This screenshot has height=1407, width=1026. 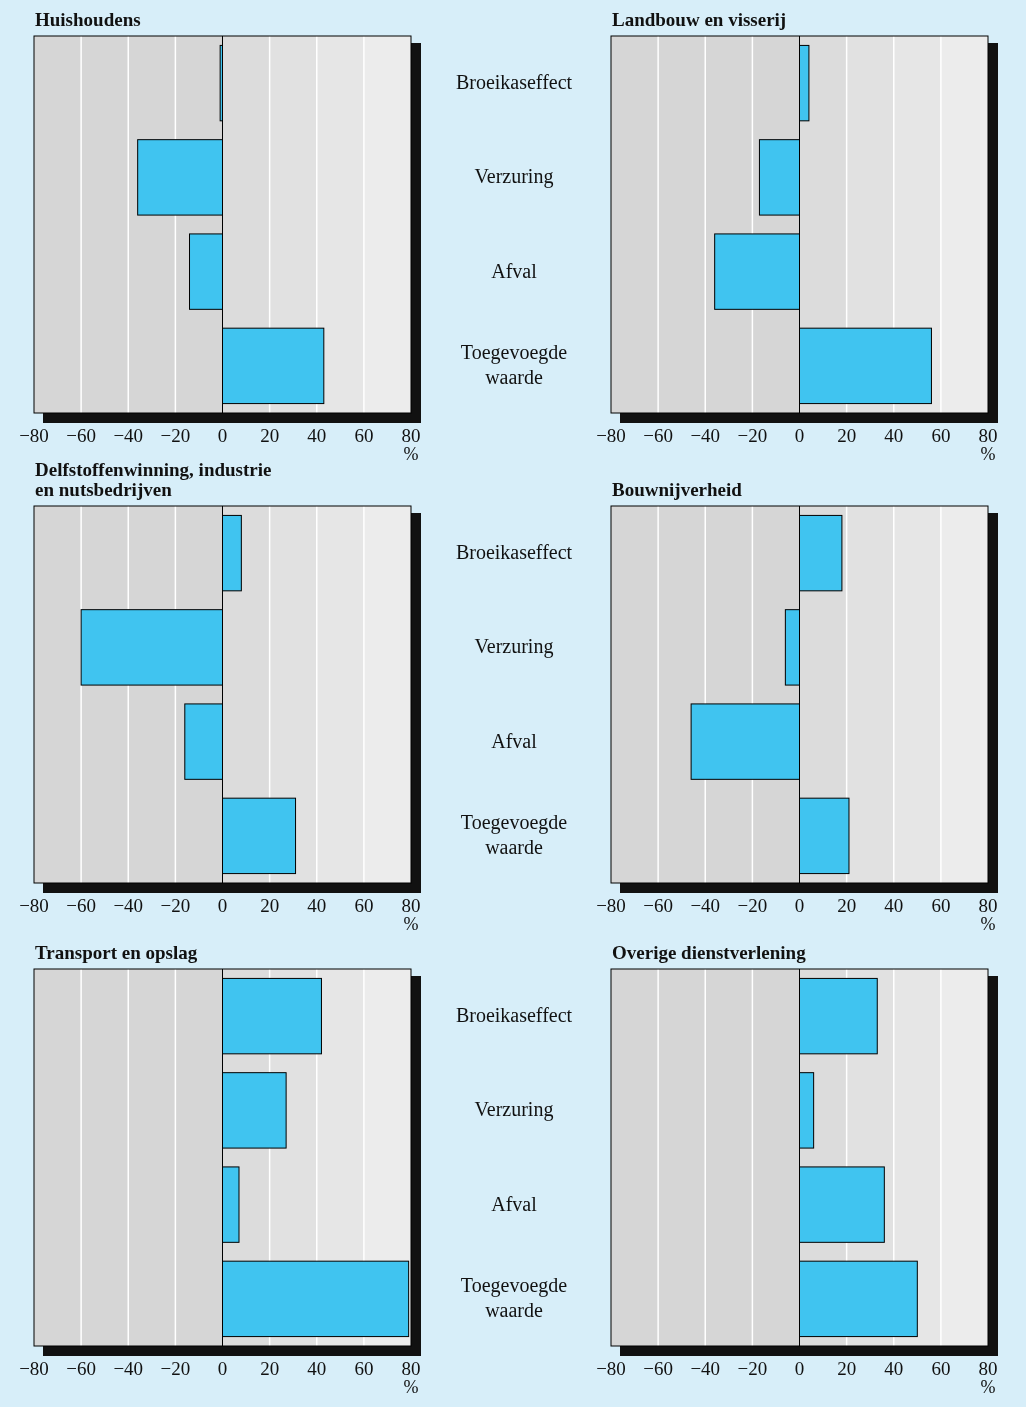 What do you see at coordinates (677, 489) in the screenshot?
I see `chart-title: Bouwnijverheid` at bounding box center [677, 489].